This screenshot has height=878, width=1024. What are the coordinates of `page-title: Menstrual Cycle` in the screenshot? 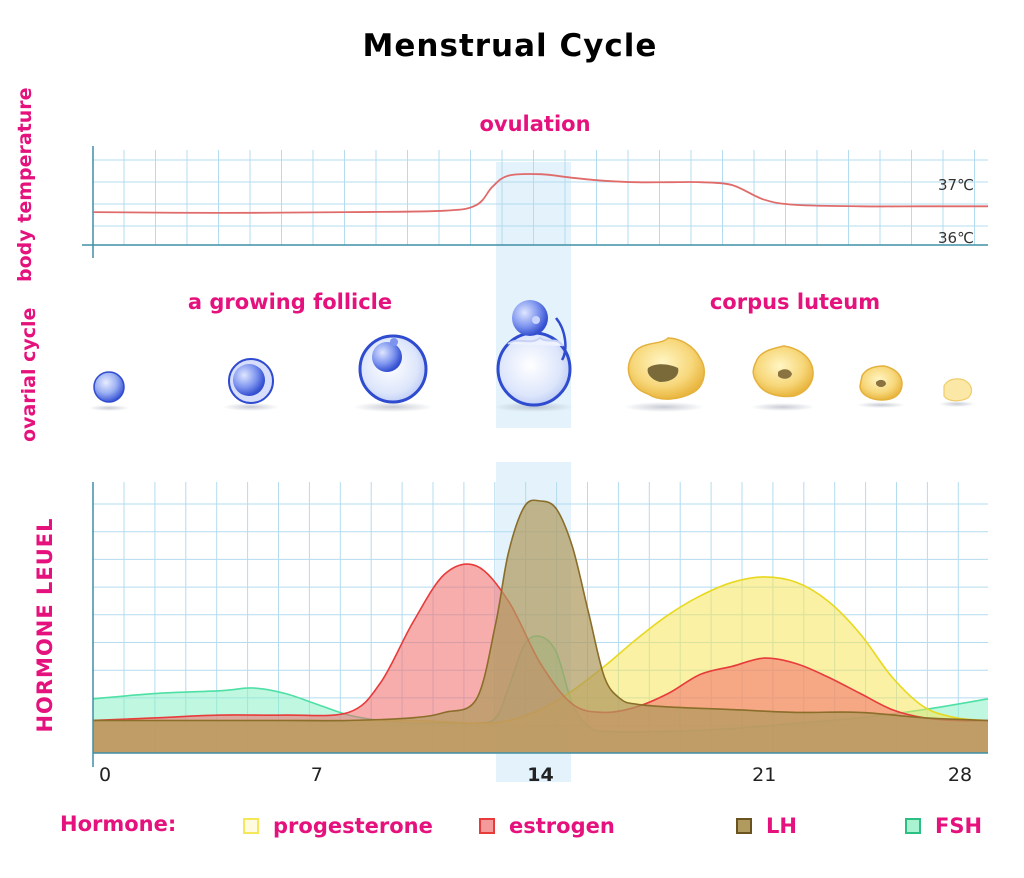 It's located at (510, 46).